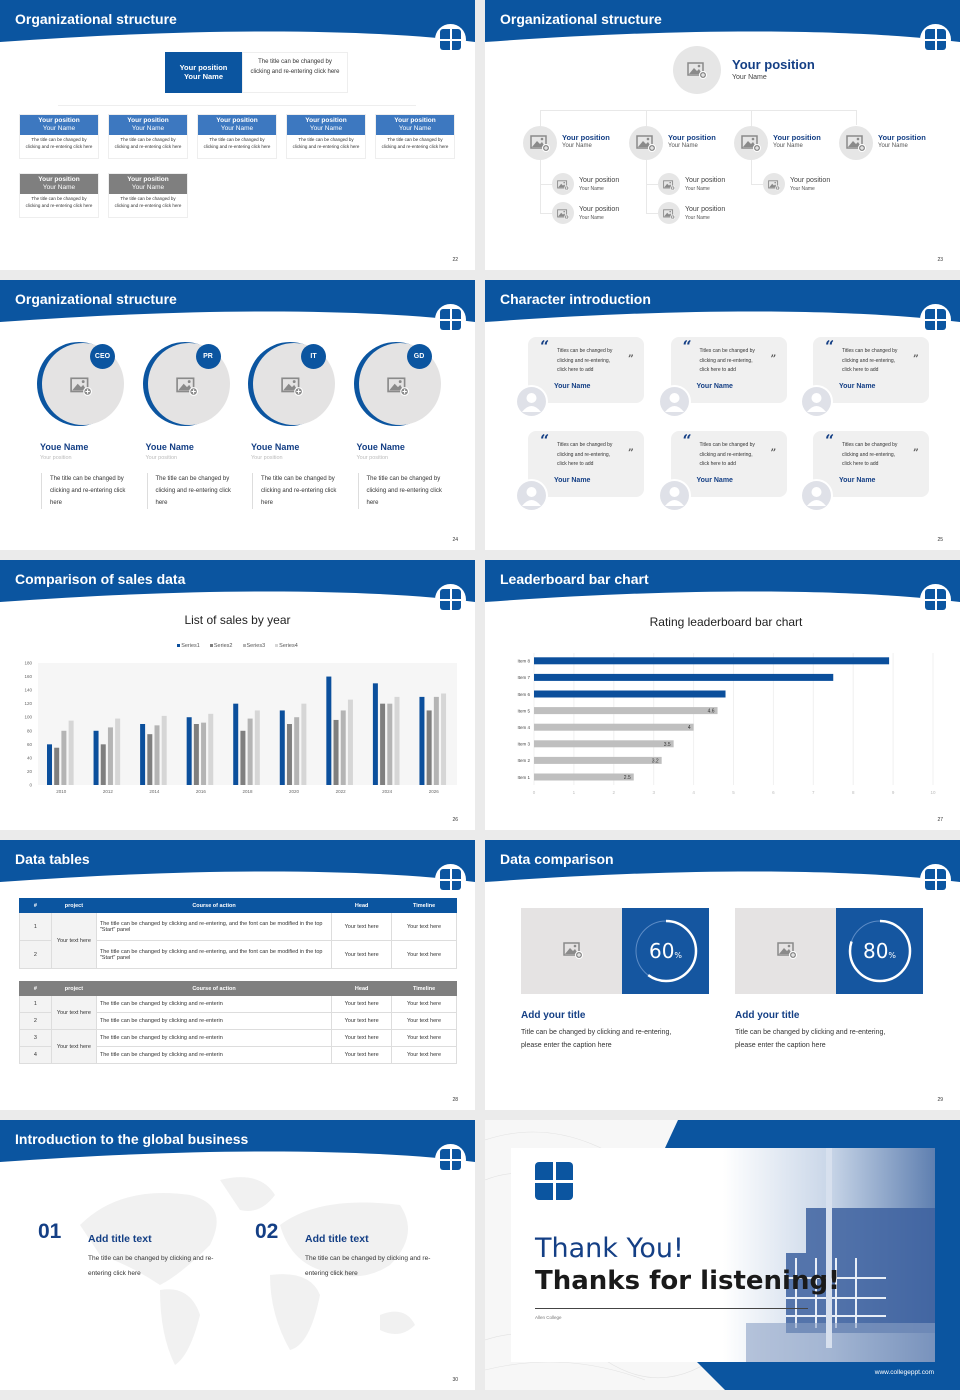 Image resolution: width=960 pixels, height=1400 pixels. I want to click on website-url: www.collegeppt.com, so click(904, 1372).